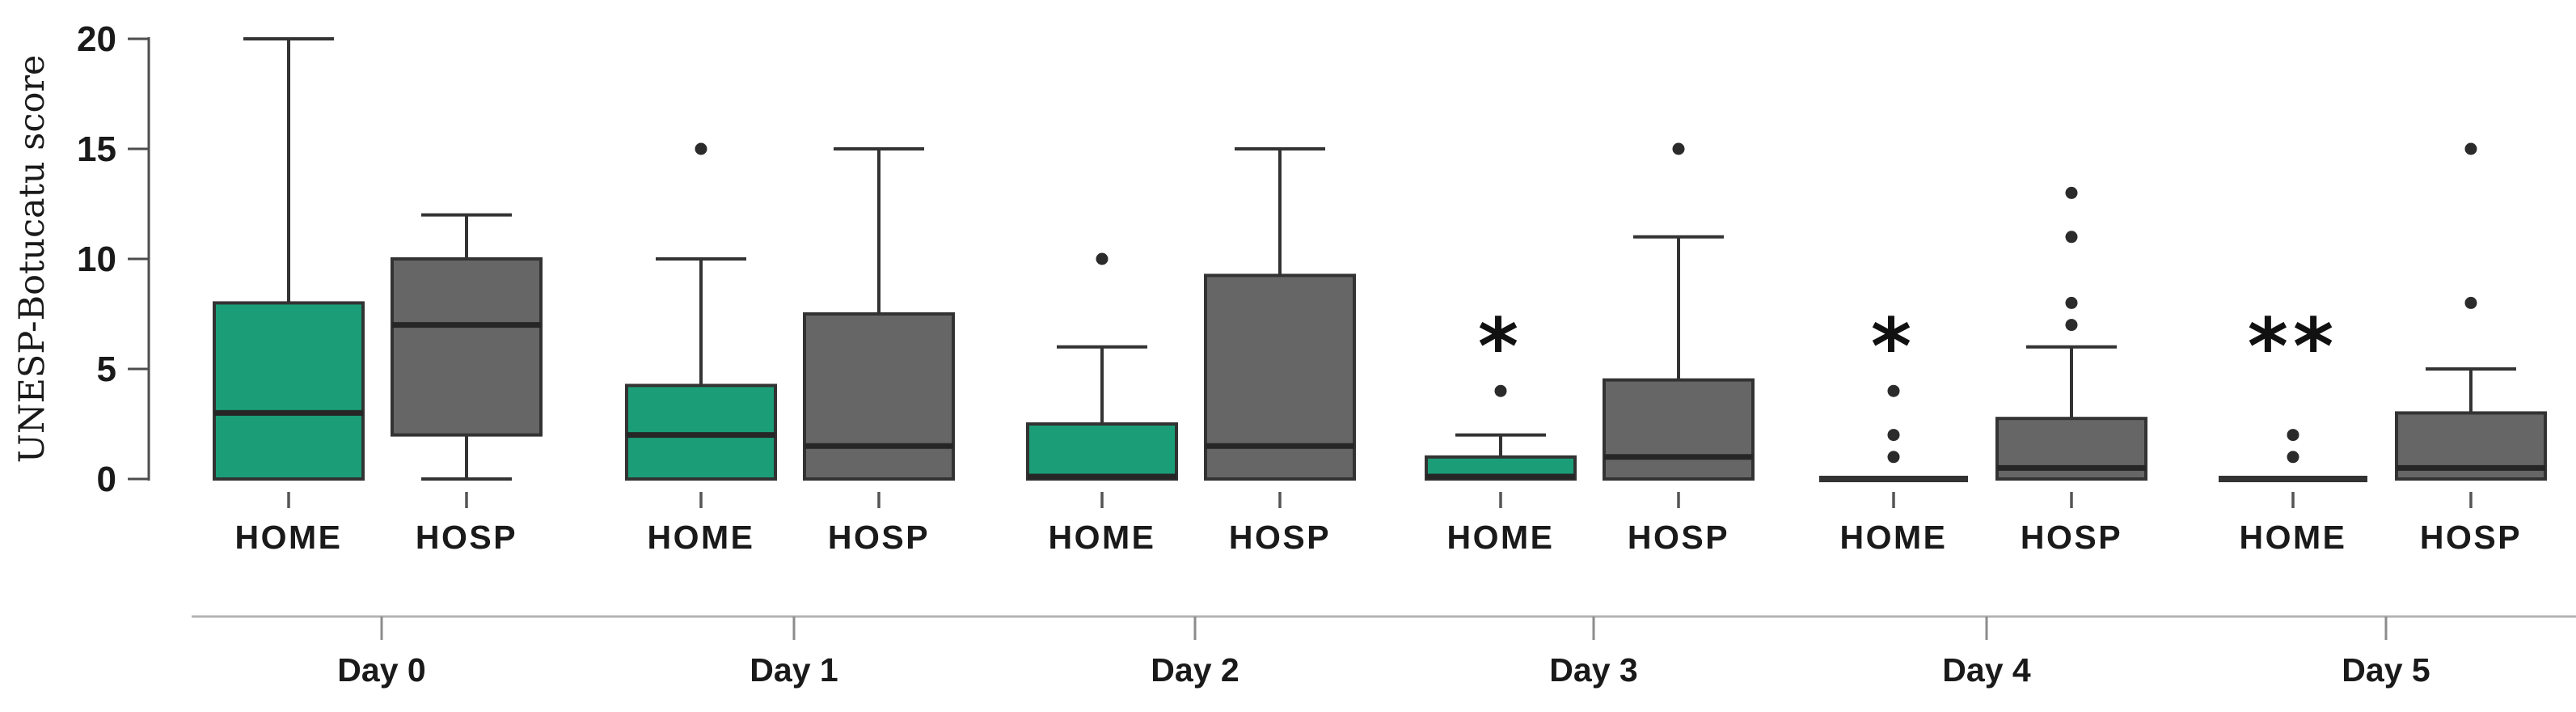 This screenshot has width=2576, height=712. What do you see at coordinates (879, 537) in the screenshot?
I see `series-label-hosp-day1: HOSP` at bounding box center [879, 537].